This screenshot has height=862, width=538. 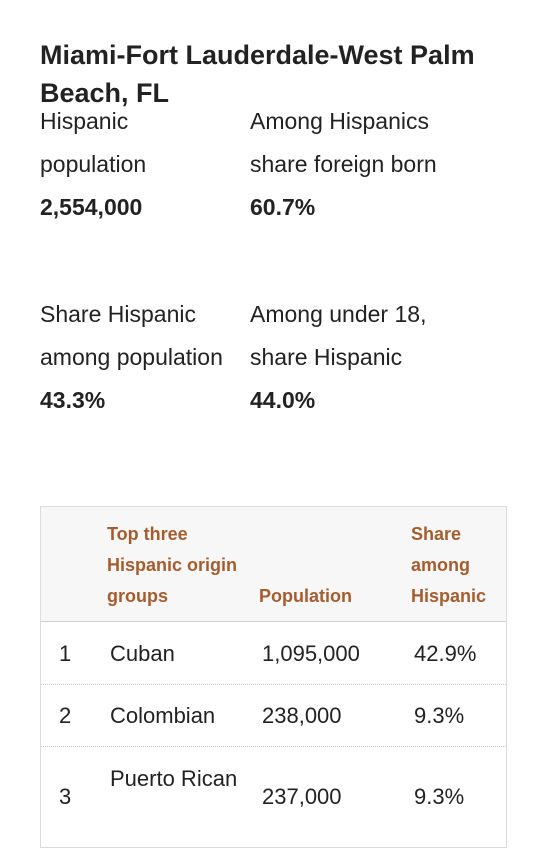 I want to click on origin-cell: Puerto Rican, so click(x=174, y=778).